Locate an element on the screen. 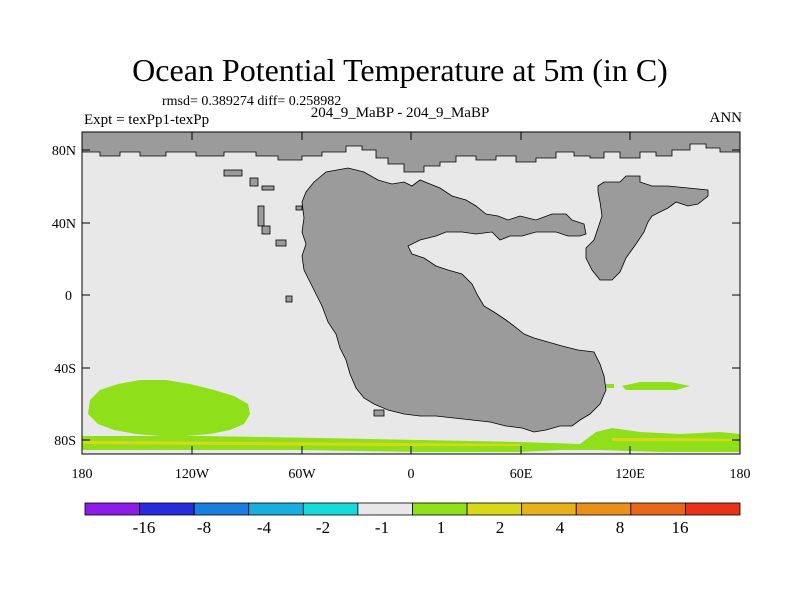 The image size is (800, 600). colorbar-label-3: -4 is located at coordinates (264, 527).